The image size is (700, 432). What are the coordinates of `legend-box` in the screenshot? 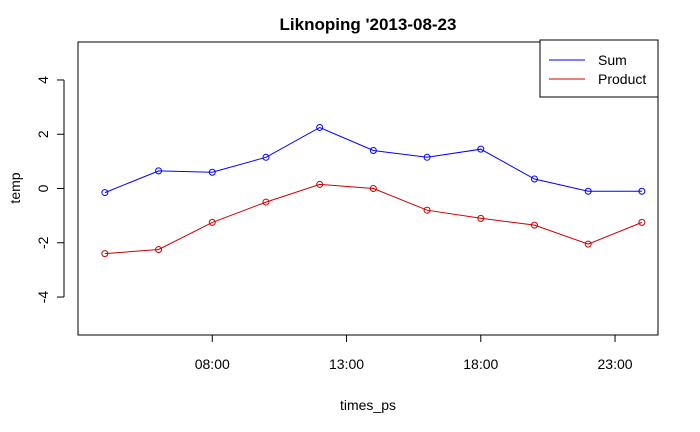 It's located at (599, 68).